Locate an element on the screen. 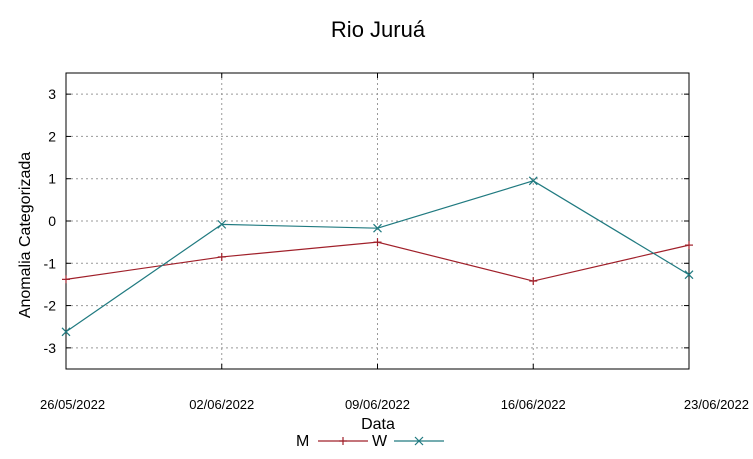 Image resolution: width=753 pixels, height=459 pixels. x-tick-label: 26/05/2022 is located at coordinates (72, 404).